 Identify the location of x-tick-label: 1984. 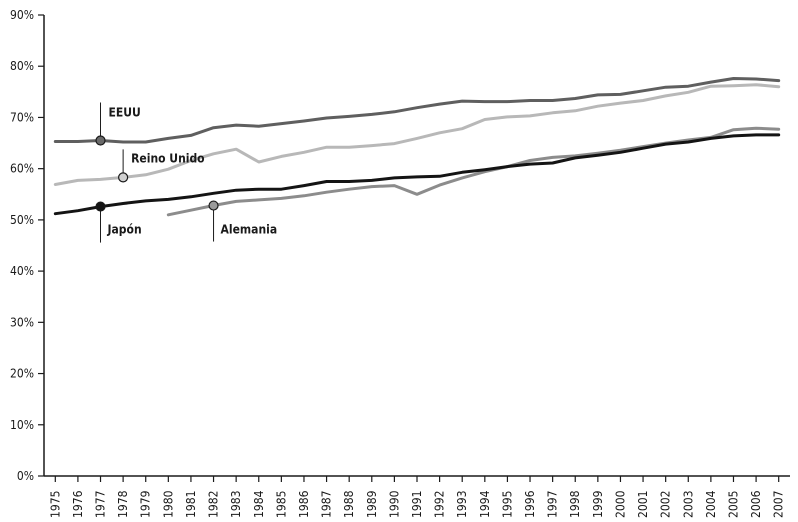
(259, 504).